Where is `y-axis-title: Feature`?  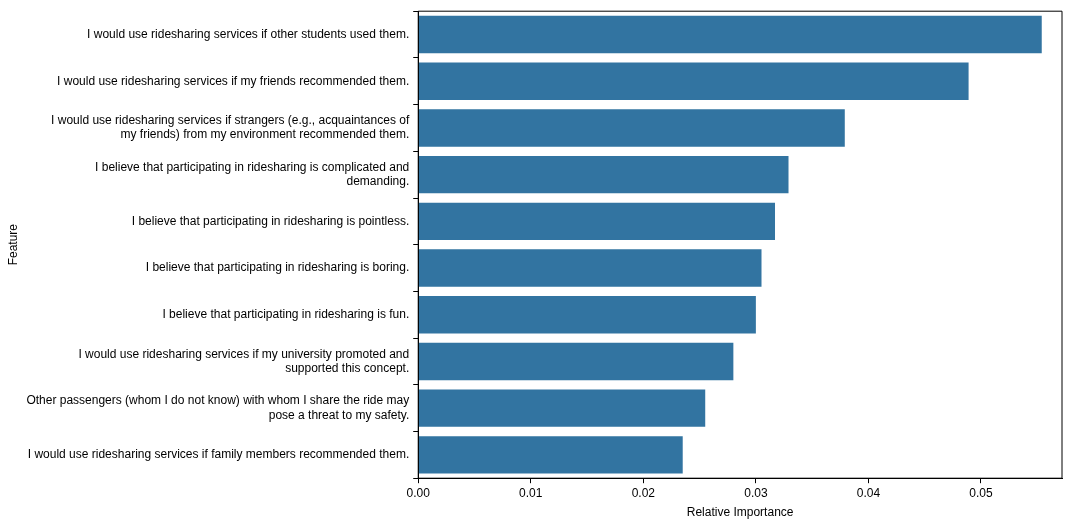 y-axis-title: Feature is located at coordinates (12, 244).